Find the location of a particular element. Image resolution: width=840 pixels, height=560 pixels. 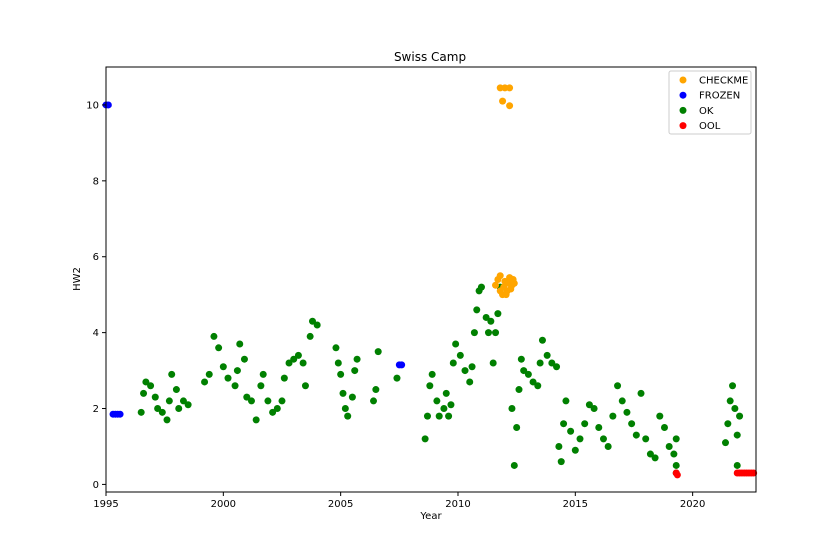

y-tick-label: 0 is located at coordinates (96, 485).